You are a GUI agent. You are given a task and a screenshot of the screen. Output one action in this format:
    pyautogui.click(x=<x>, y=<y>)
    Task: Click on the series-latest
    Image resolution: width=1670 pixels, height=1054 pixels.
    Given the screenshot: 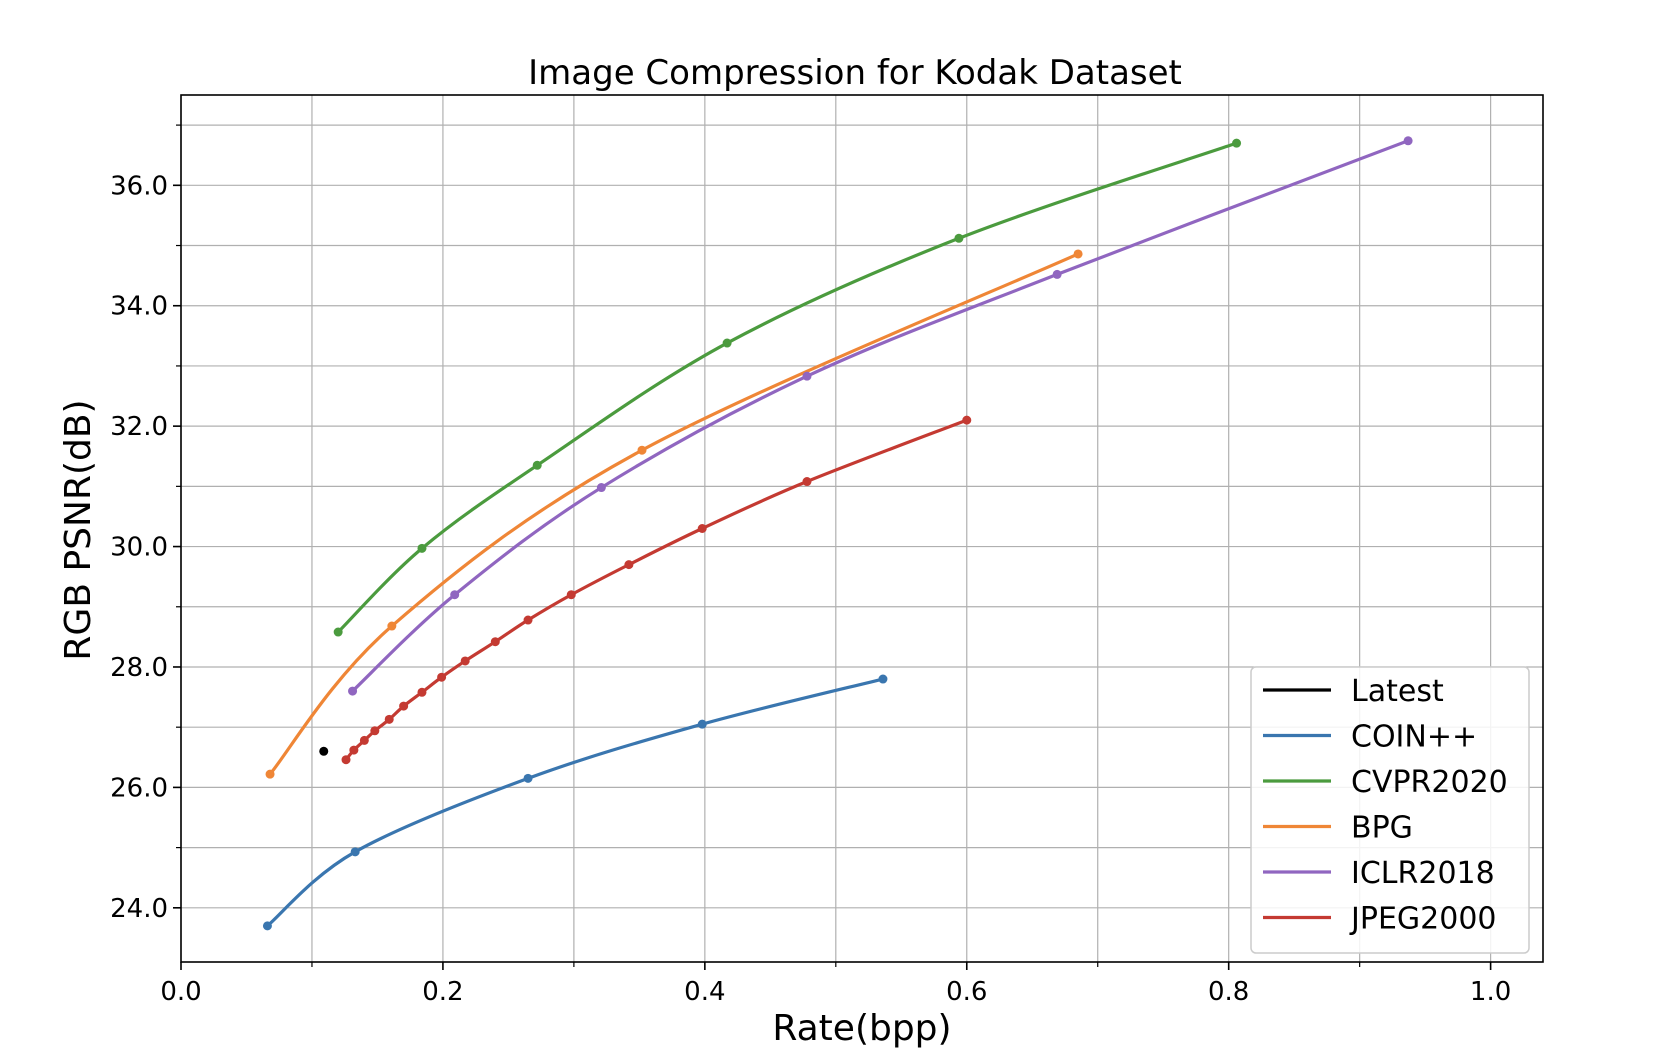 What is the action you would take?
    pyautogui.click(x=324, y=751)
    